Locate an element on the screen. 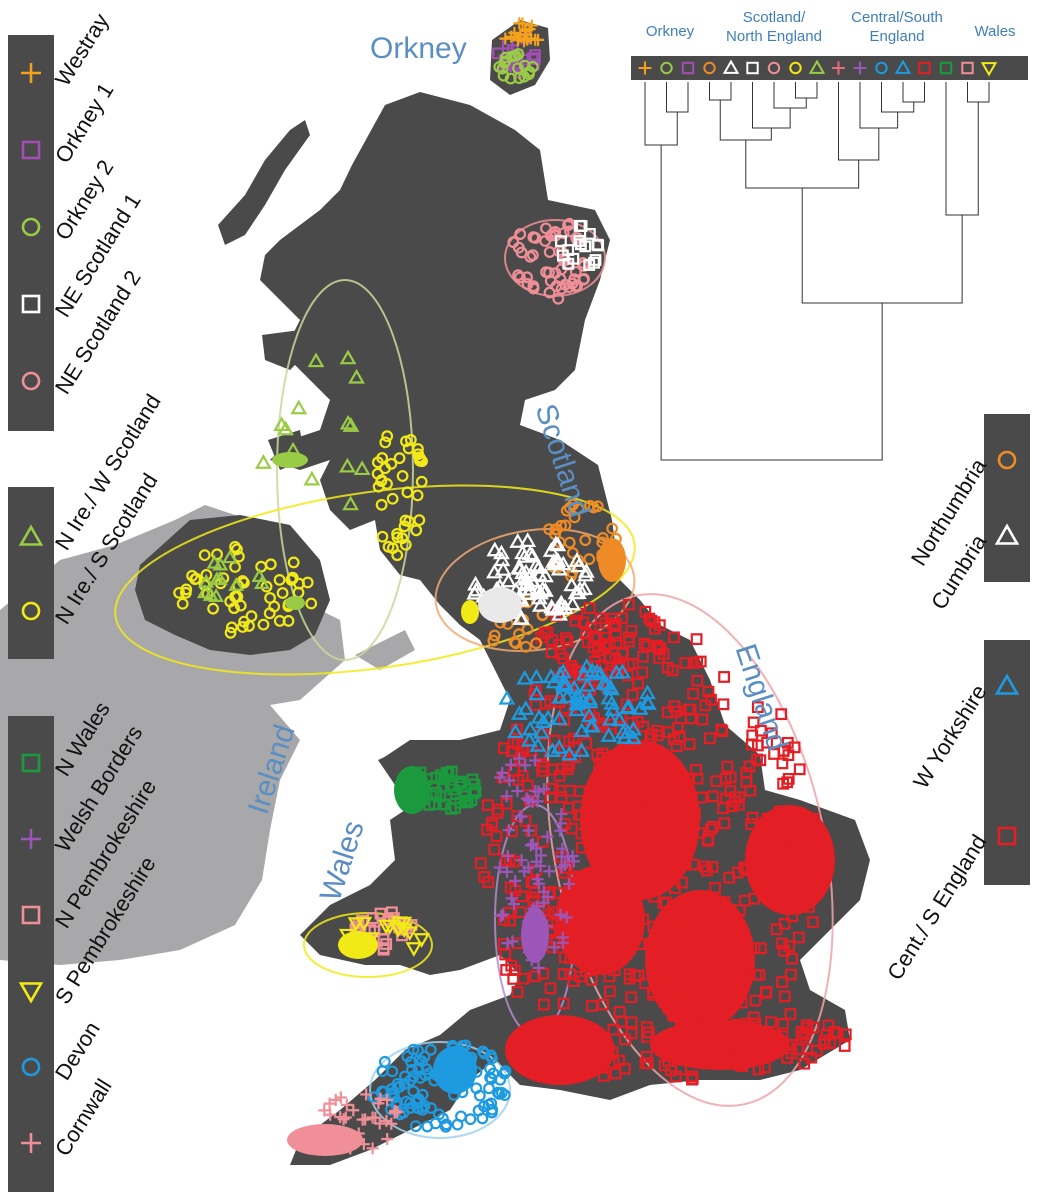  legend-panel-northumbria-cumbria is located at coordinates (1007, 498).